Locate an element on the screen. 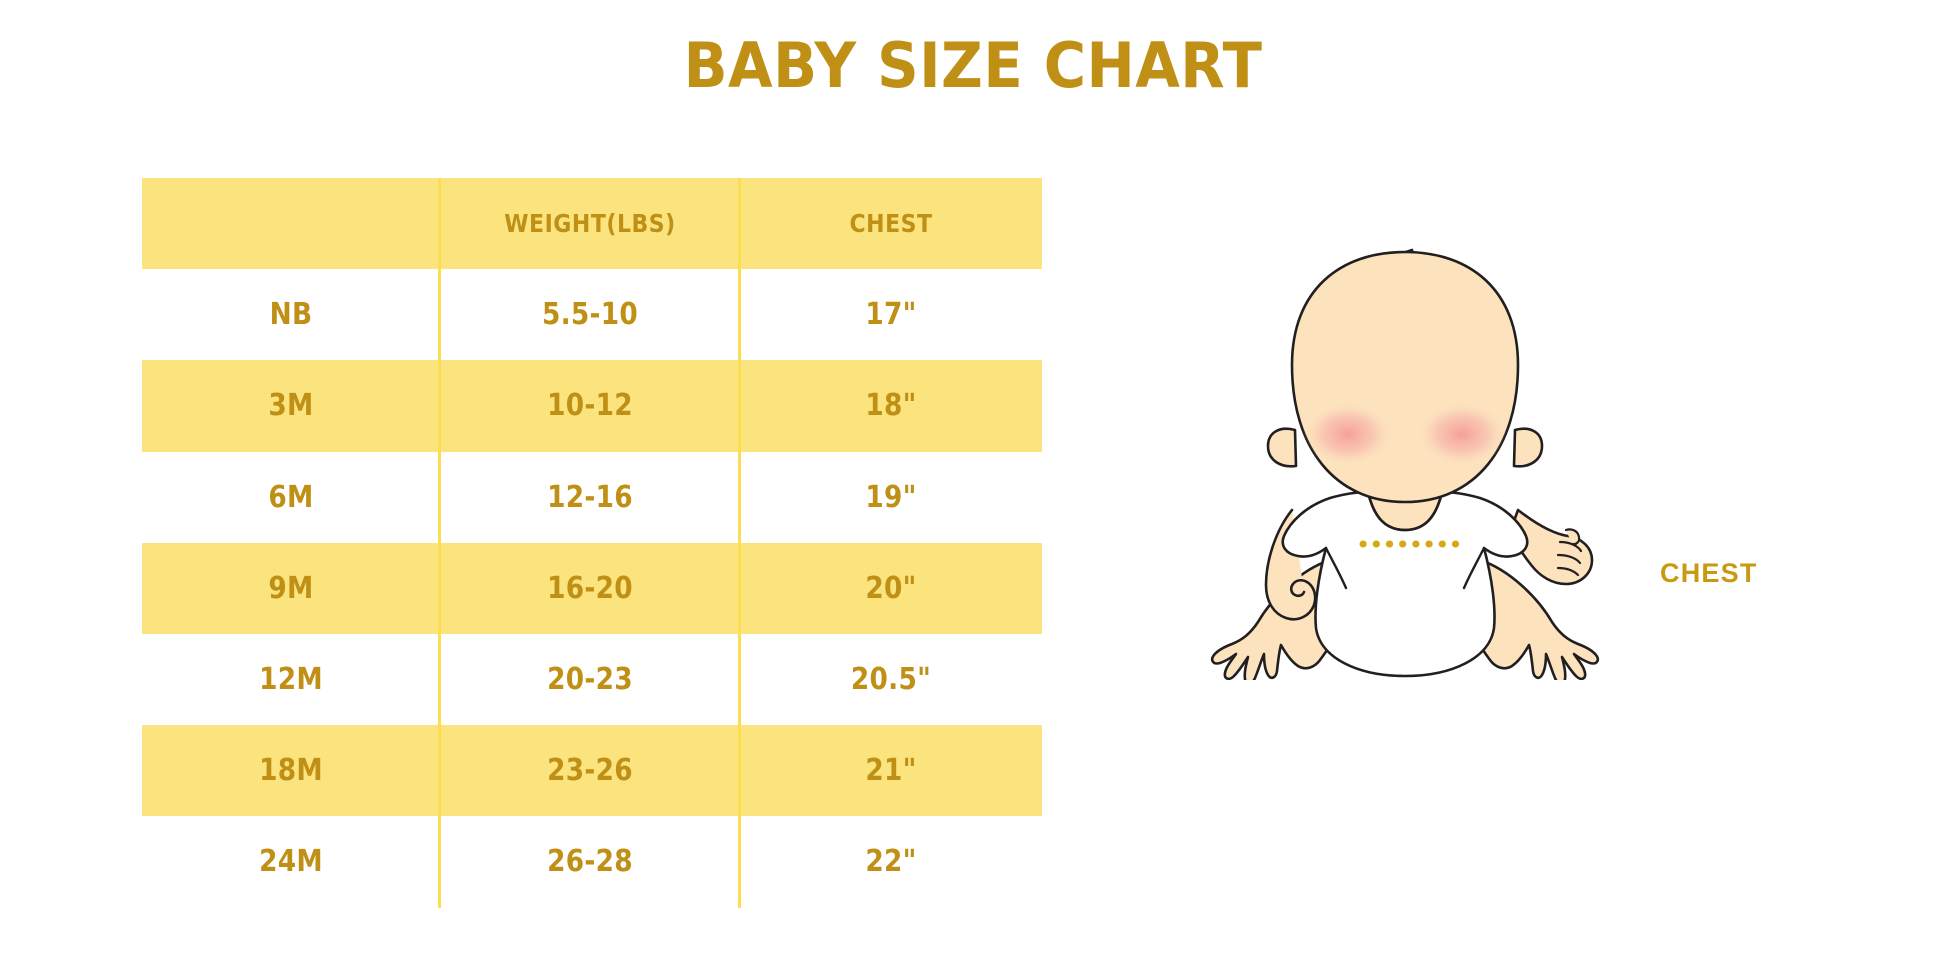 The height and width of the screenshot is (973, 1946). cell-weight: 5.5-10 is located at coordinates (590, 315).